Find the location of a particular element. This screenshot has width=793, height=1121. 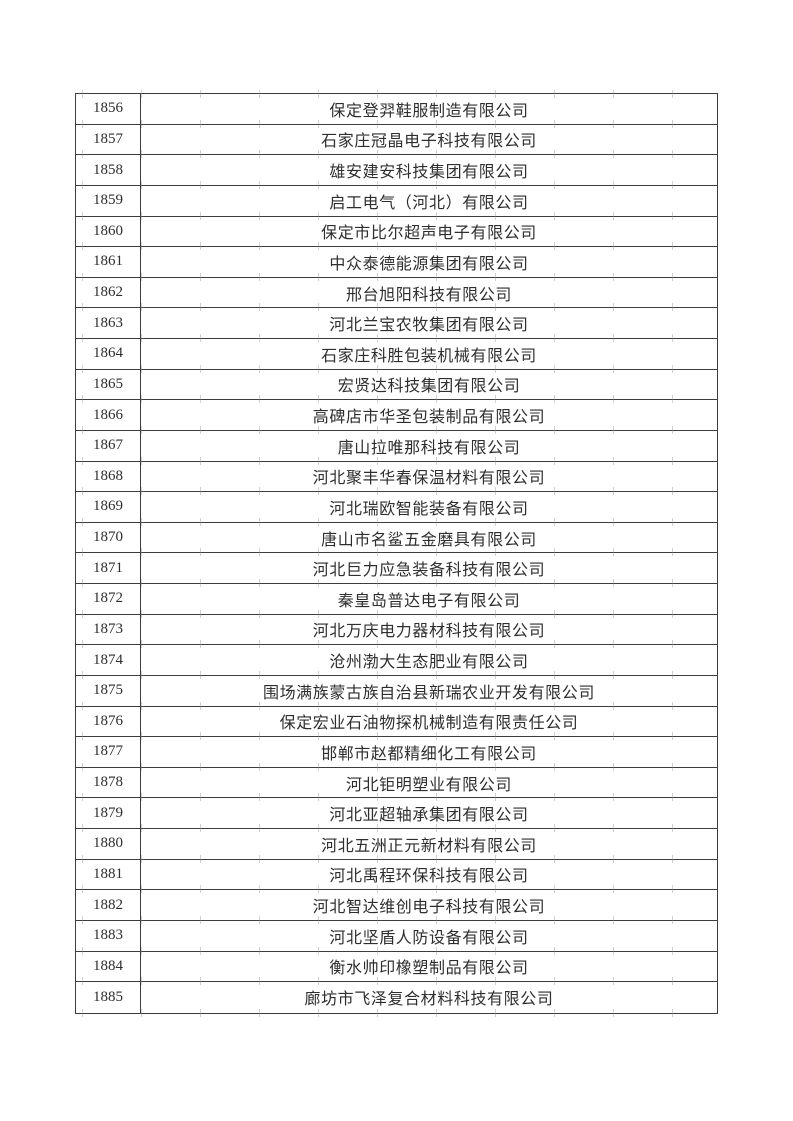

company-name-cell: 河北智达维创电子科技有限公司 is located at coordinates (429, 905).